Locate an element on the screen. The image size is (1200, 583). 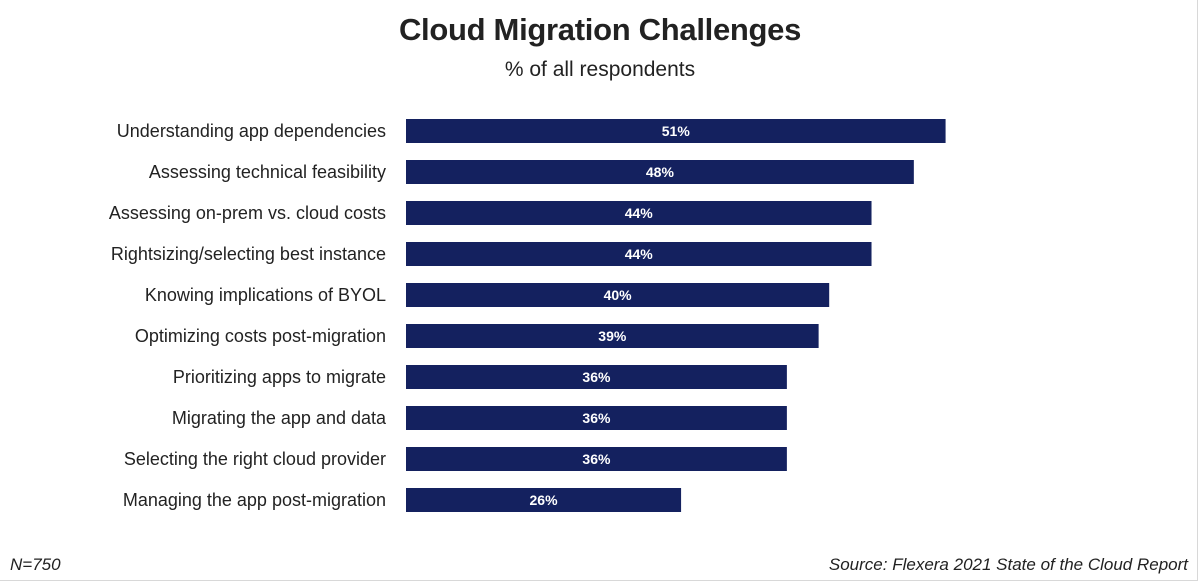
bar-value-label: 51% is located at coordinates (676, 131).